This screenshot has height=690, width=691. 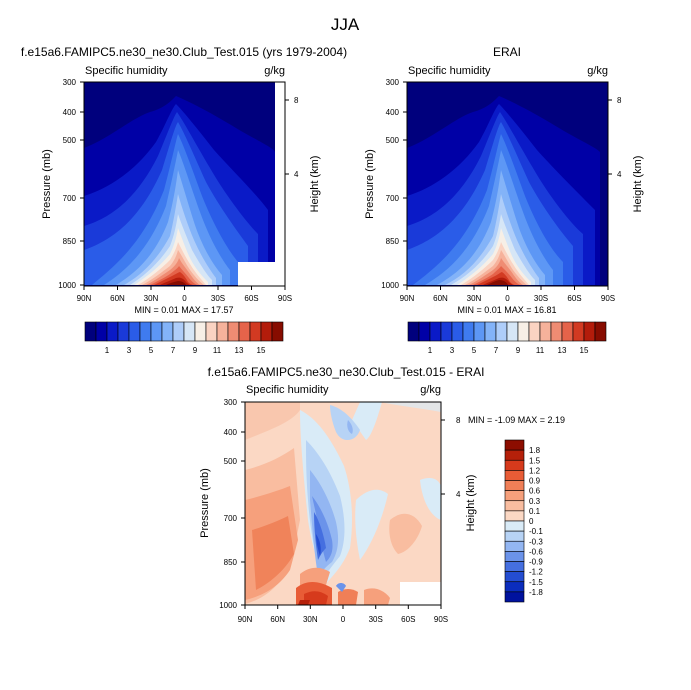 What do you see at coordinates (184, 184) in the screenshot?
I see `contour-field` at bounding box center [184, 184].